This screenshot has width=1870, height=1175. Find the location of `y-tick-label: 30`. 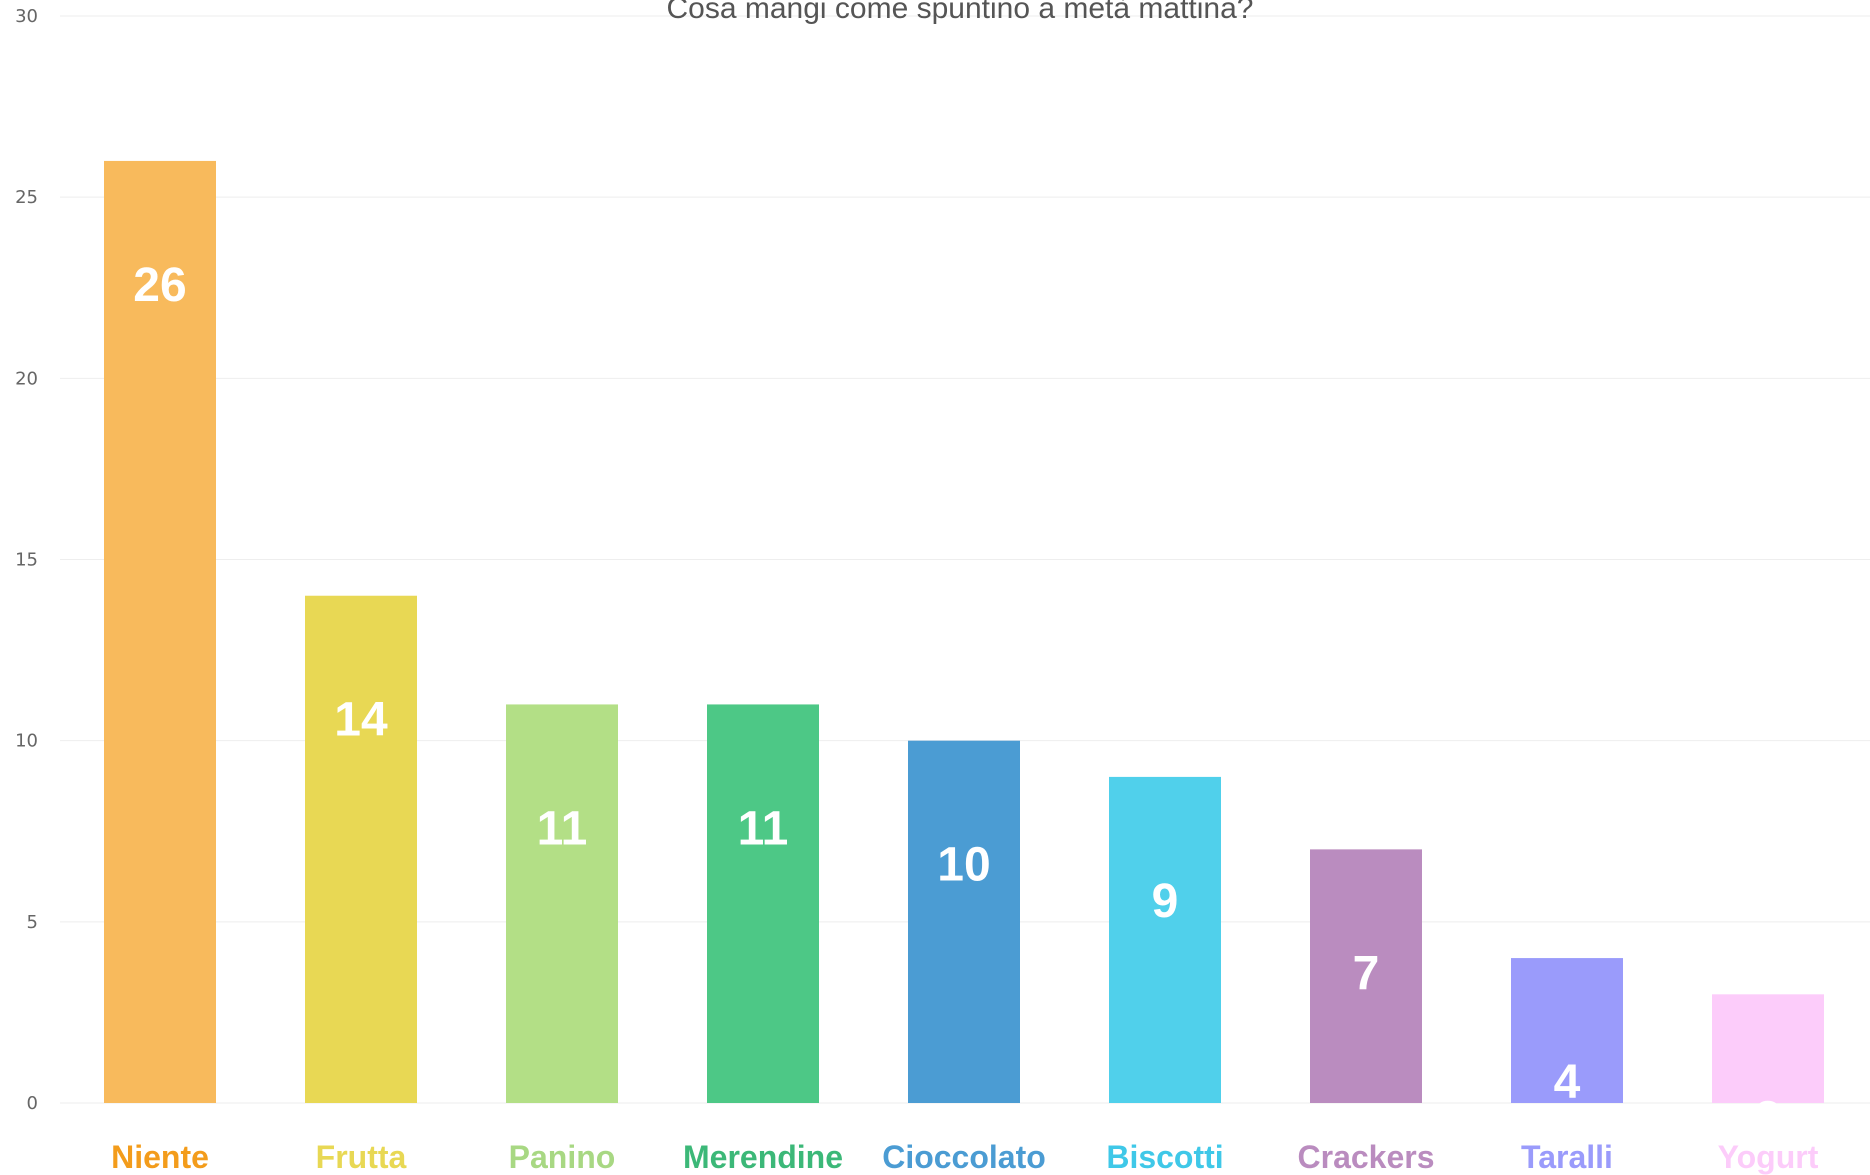

y-tick-label: 30 is located at coordinates (26, 16).